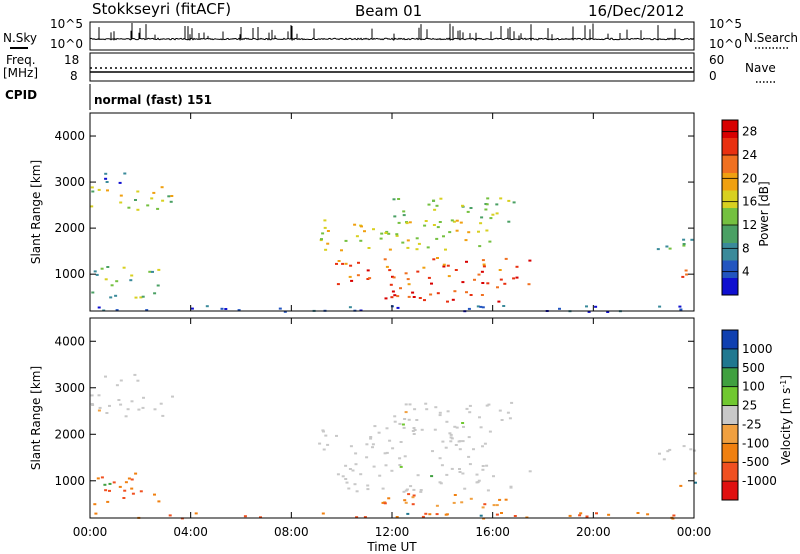 This screenshot has height=554, width=800. Describe the element at coordinates (66, 44) in the screenshot. I see `nsky-tick-bottom: 10^0` at that location.